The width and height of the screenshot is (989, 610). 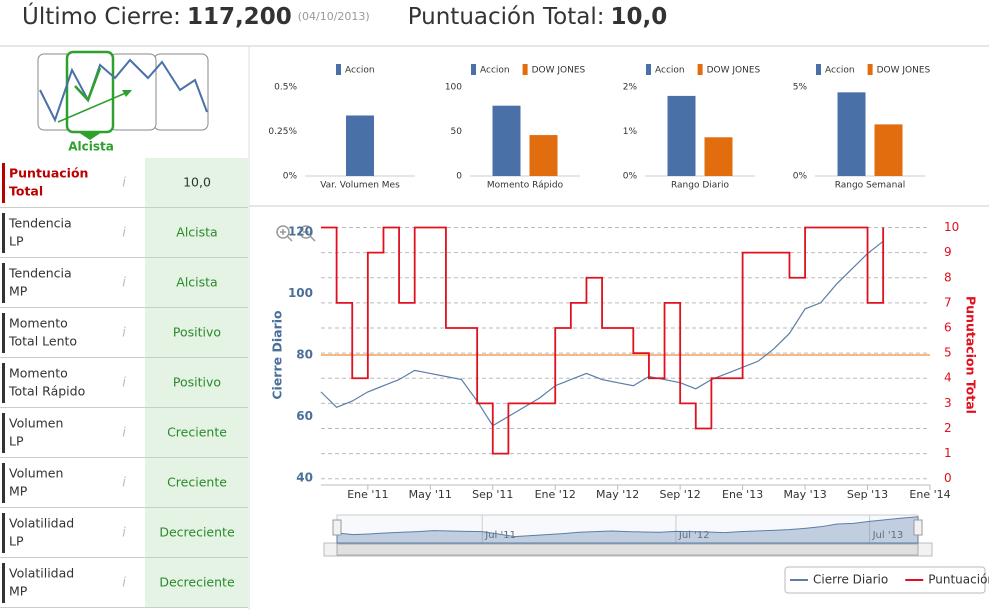 I want to click on y-tick-label: 80, so click(x=304, y=355).